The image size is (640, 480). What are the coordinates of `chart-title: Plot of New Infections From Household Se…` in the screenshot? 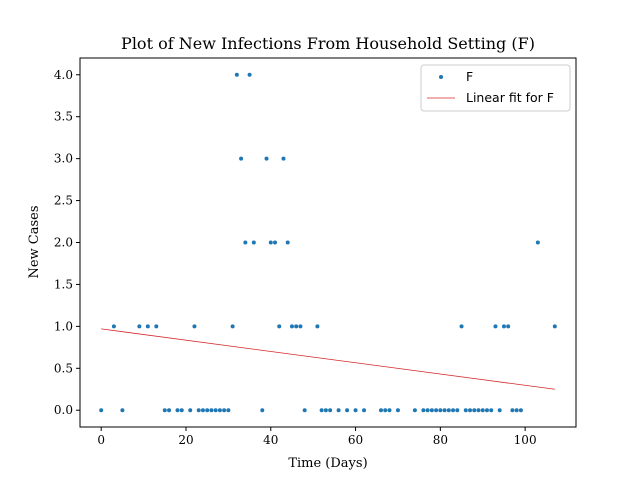 It's located at (328, 43).